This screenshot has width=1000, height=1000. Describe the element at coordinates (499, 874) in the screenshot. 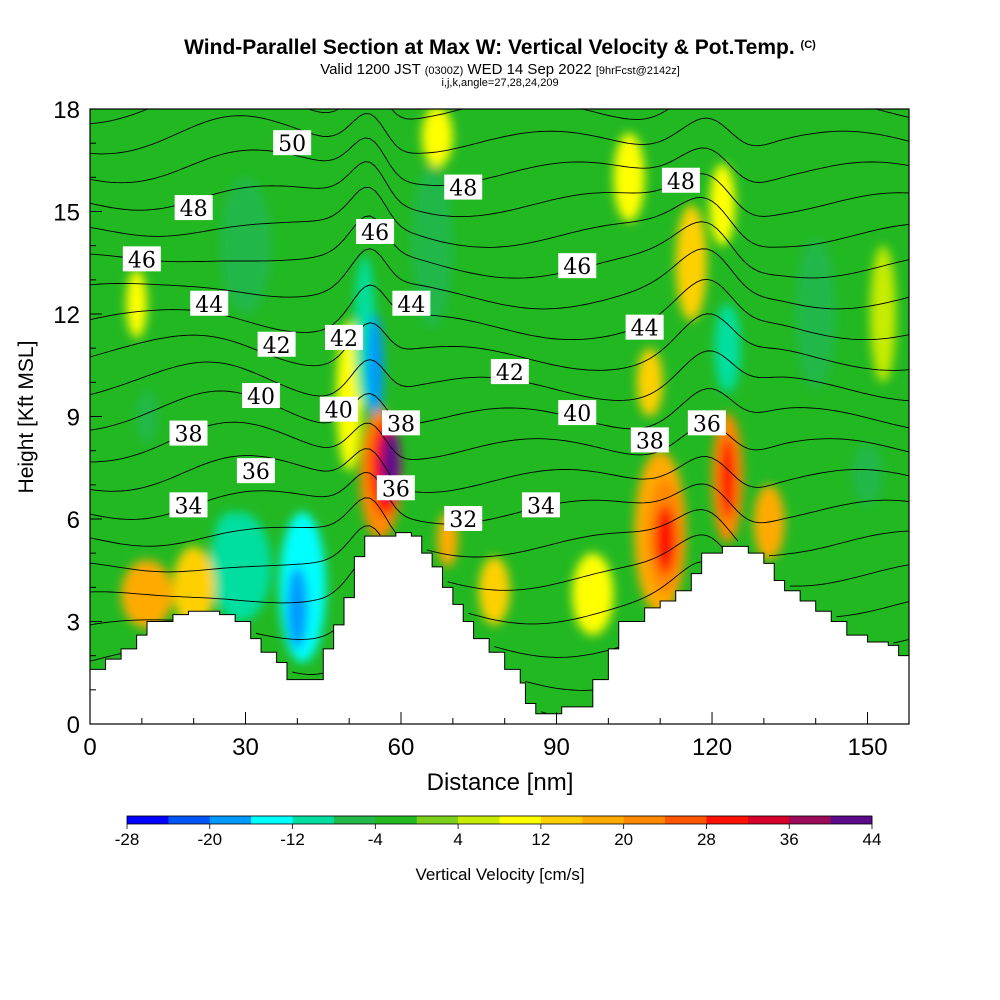

I see `colorbar-label: Vertical Velocity [cm/s]` at that location.